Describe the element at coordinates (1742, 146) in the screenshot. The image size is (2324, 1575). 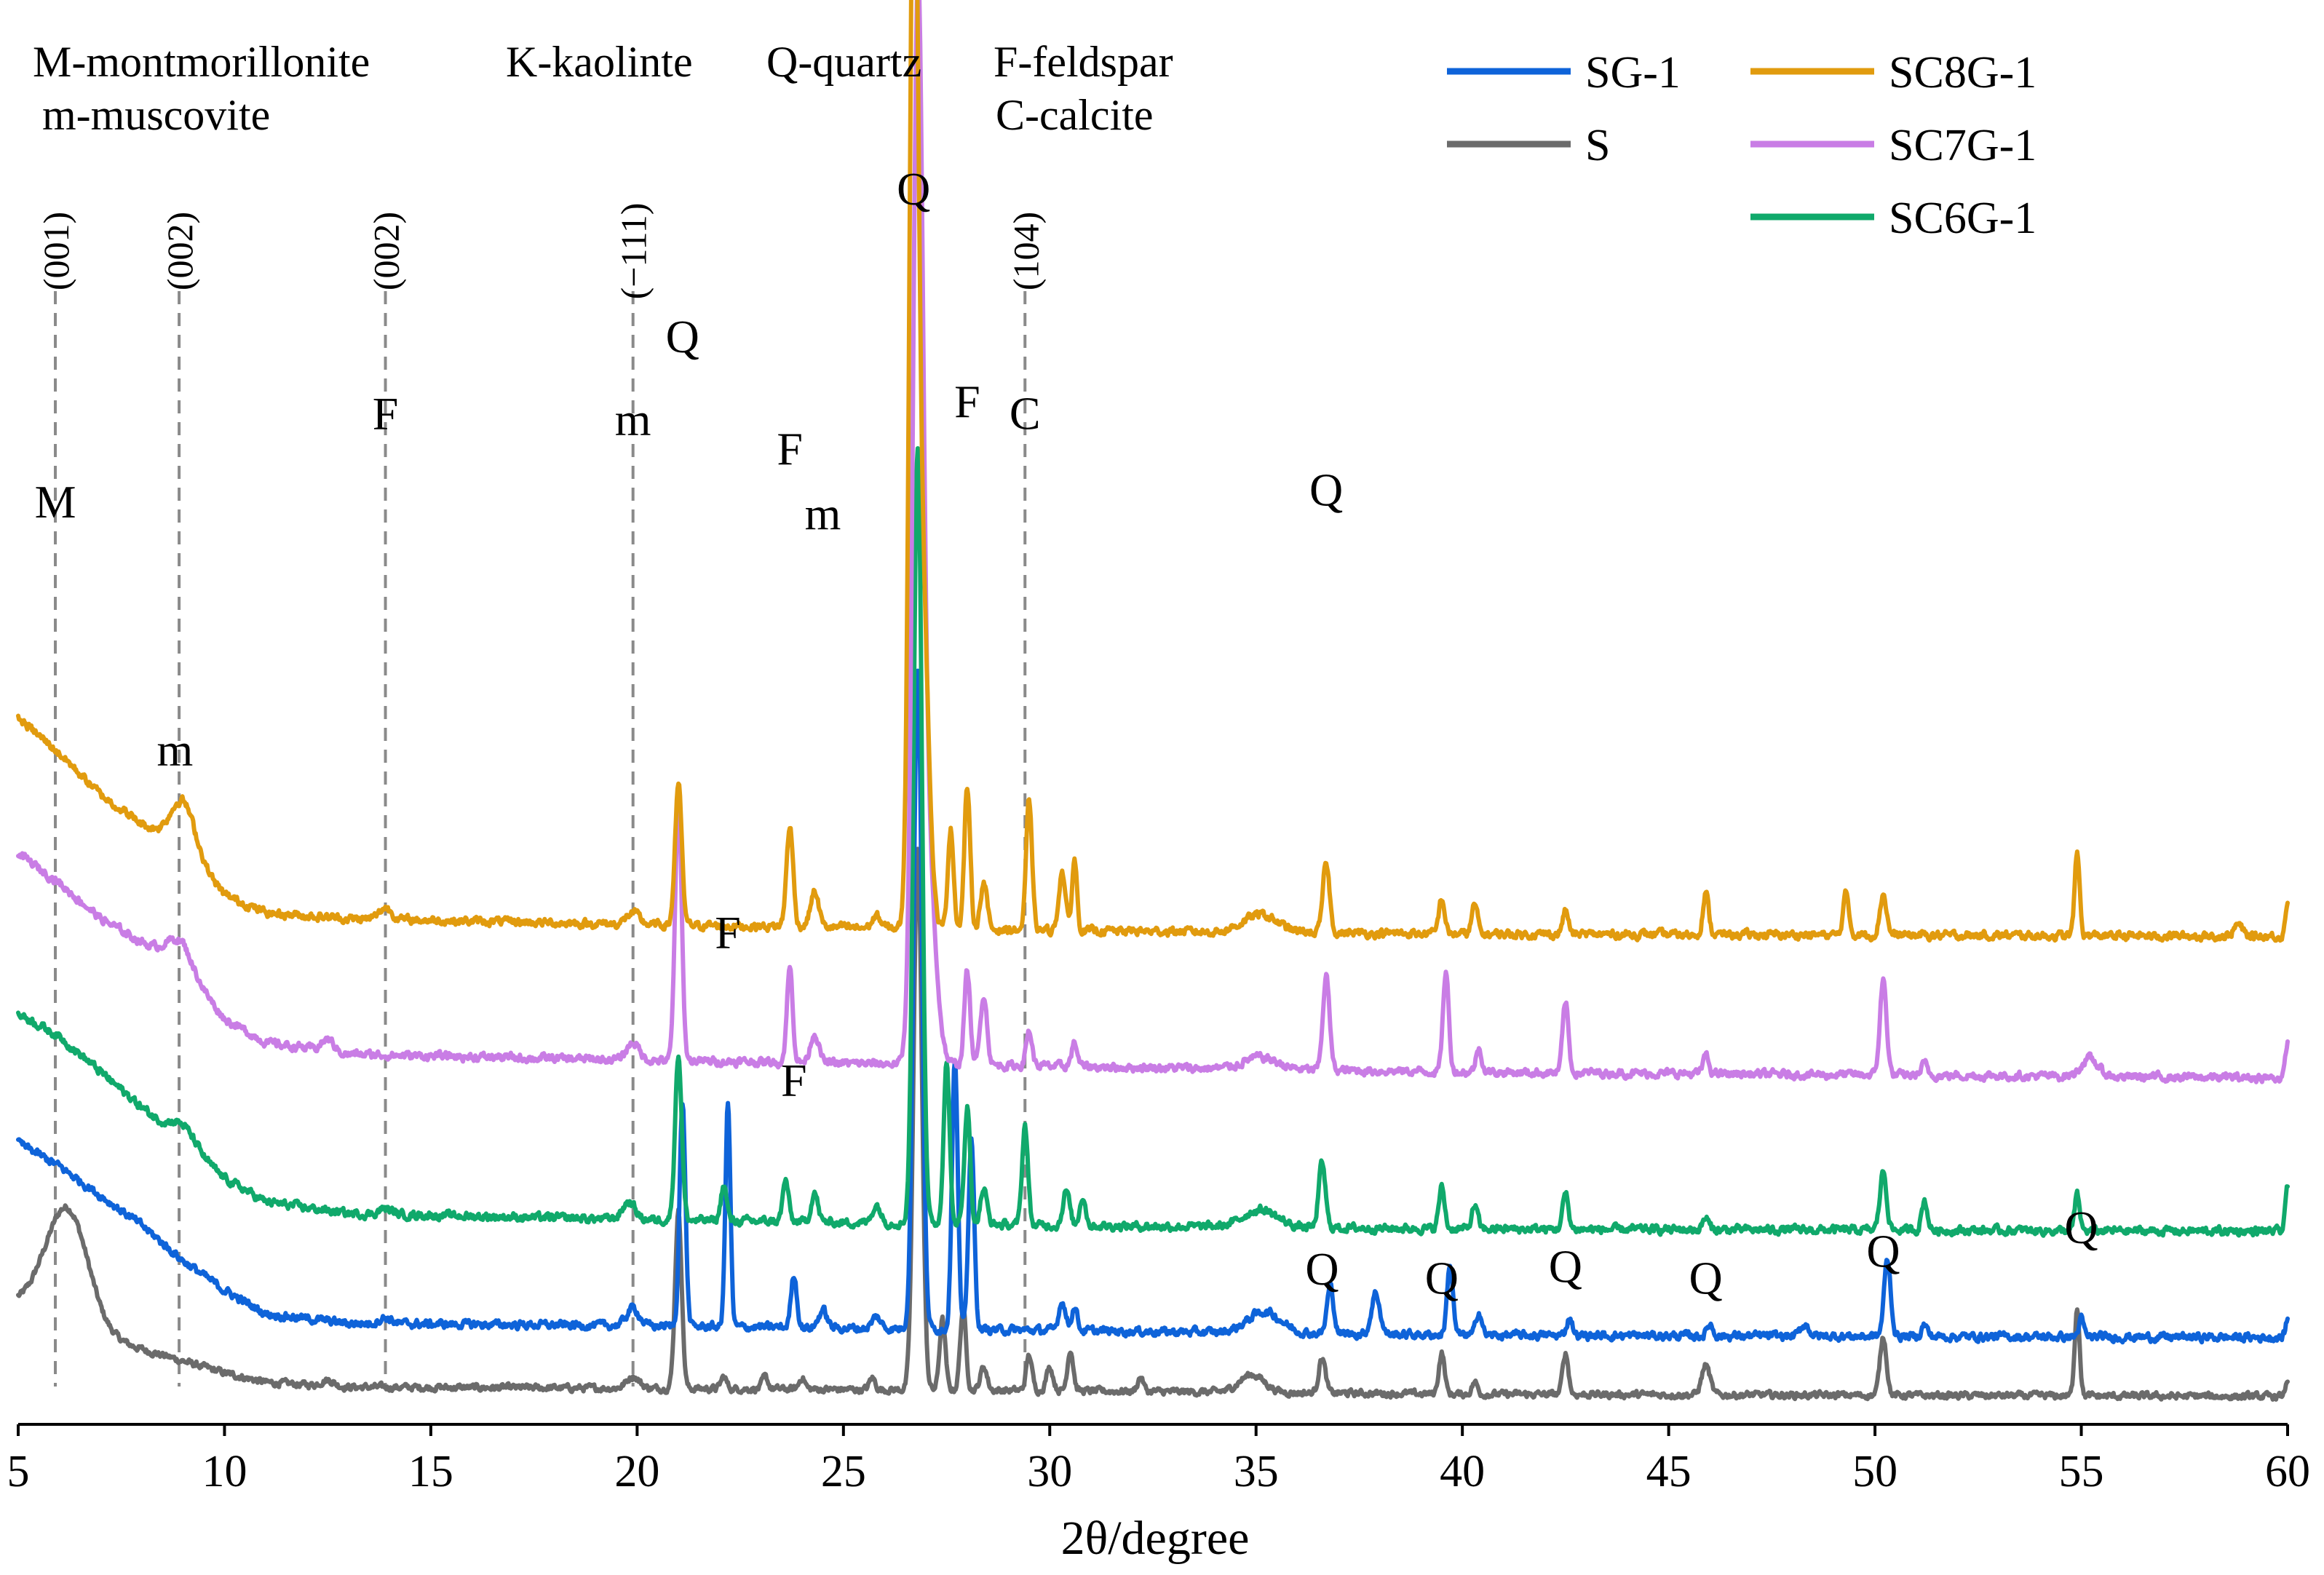
I see `legend: SG-1 S SC8G-1 SC7G-1 SC6G-1` at that location.